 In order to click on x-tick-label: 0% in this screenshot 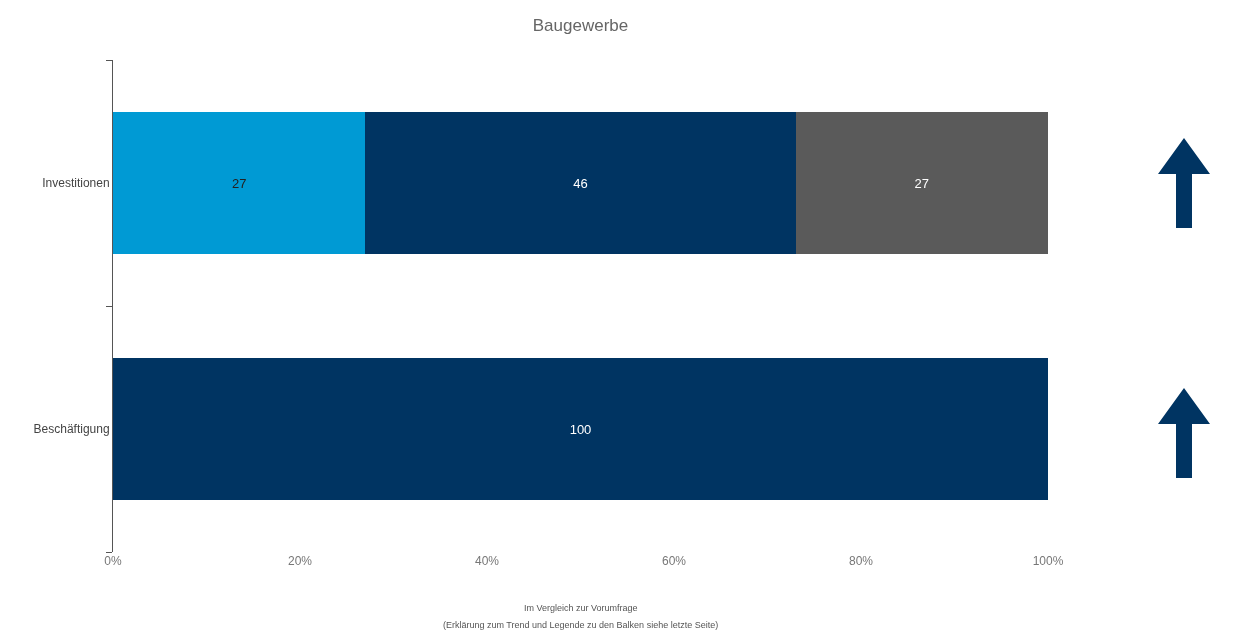, I will do `click(113, 561)`.